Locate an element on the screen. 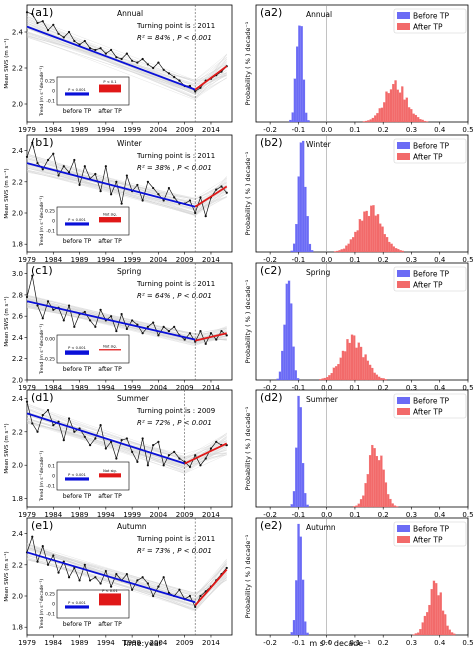 This screenshot has height=652, width=475. legend-box is located at coordinates (430, 21).